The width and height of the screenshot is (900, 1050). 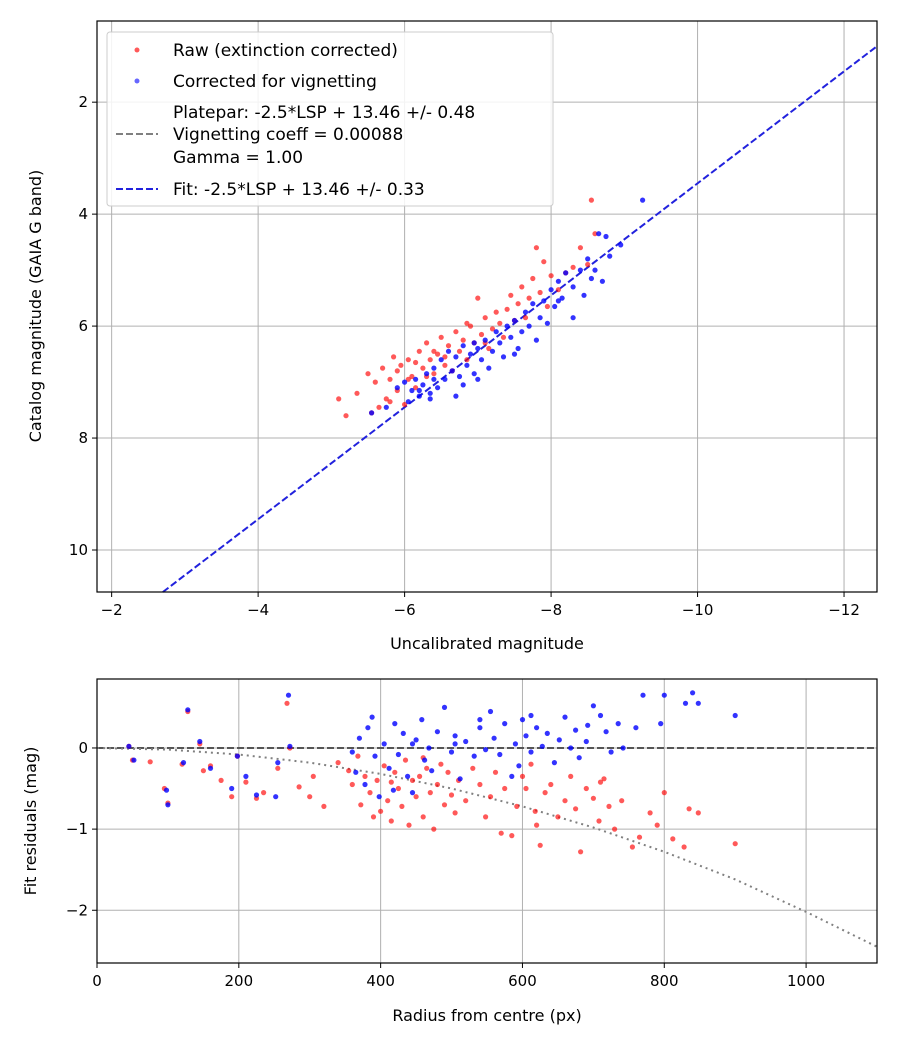 What do you see at coordinates (664, 981) in the screenshot?
I see `bottom-x-tick-label: 800` at bounding box center [664, 981].